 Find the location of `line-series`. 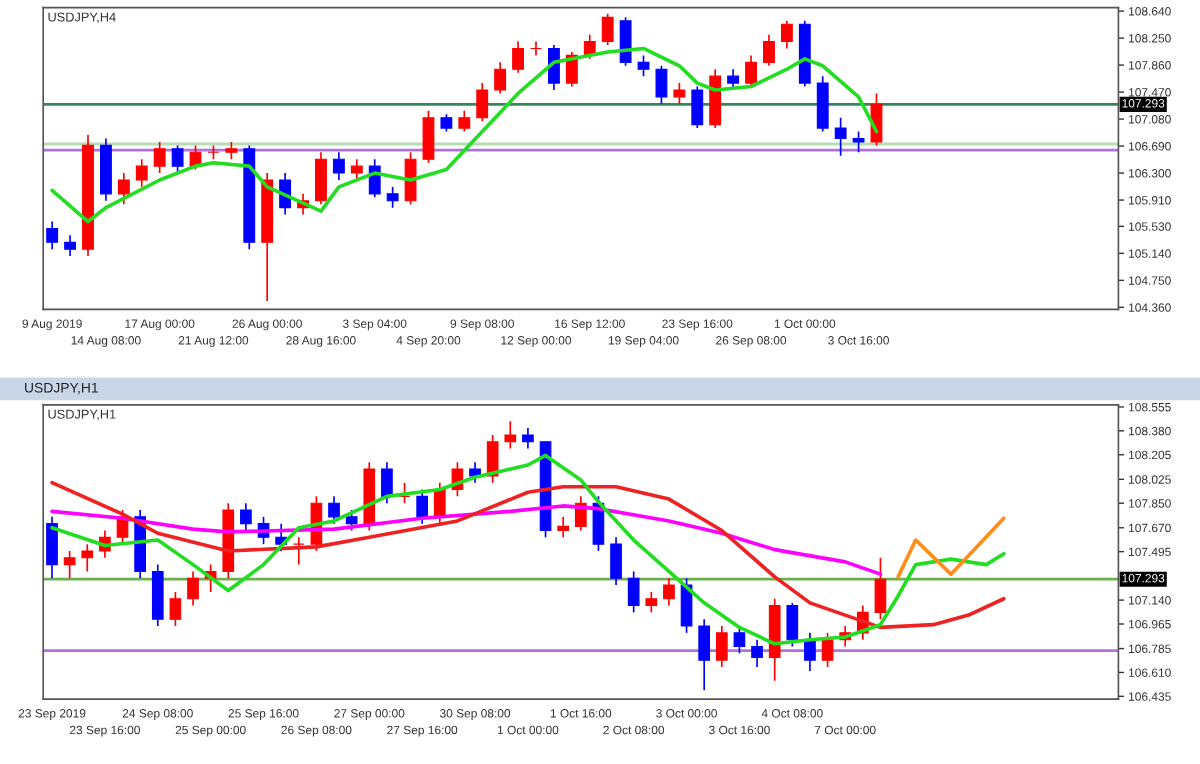

line-series is located at coordinates (951, 547).